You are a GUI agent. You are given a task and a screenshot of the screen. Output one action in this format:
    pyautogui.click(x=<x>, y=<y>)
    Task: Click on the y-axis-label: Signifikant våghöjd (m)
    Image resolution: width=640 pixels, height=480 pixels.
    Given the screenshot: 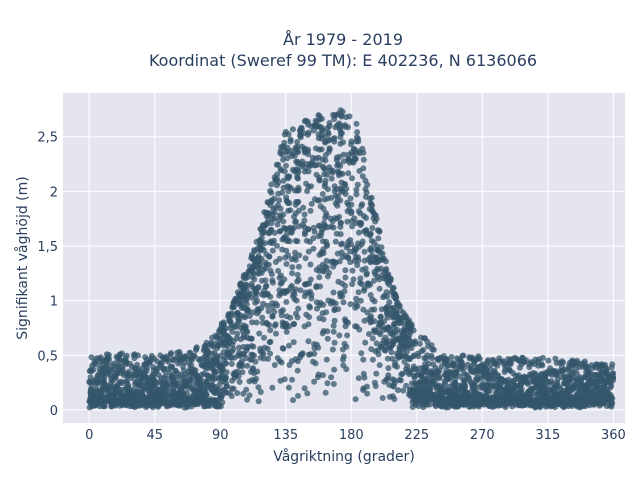 What is the action you would take?
    pyautogui.click(x=22, y=257)
    